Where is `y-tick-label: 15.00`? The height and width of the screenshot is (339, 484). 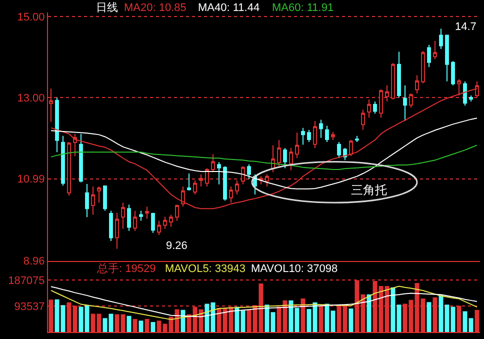
y-tick-label: 15.00 is located at coordinates (31, 17).